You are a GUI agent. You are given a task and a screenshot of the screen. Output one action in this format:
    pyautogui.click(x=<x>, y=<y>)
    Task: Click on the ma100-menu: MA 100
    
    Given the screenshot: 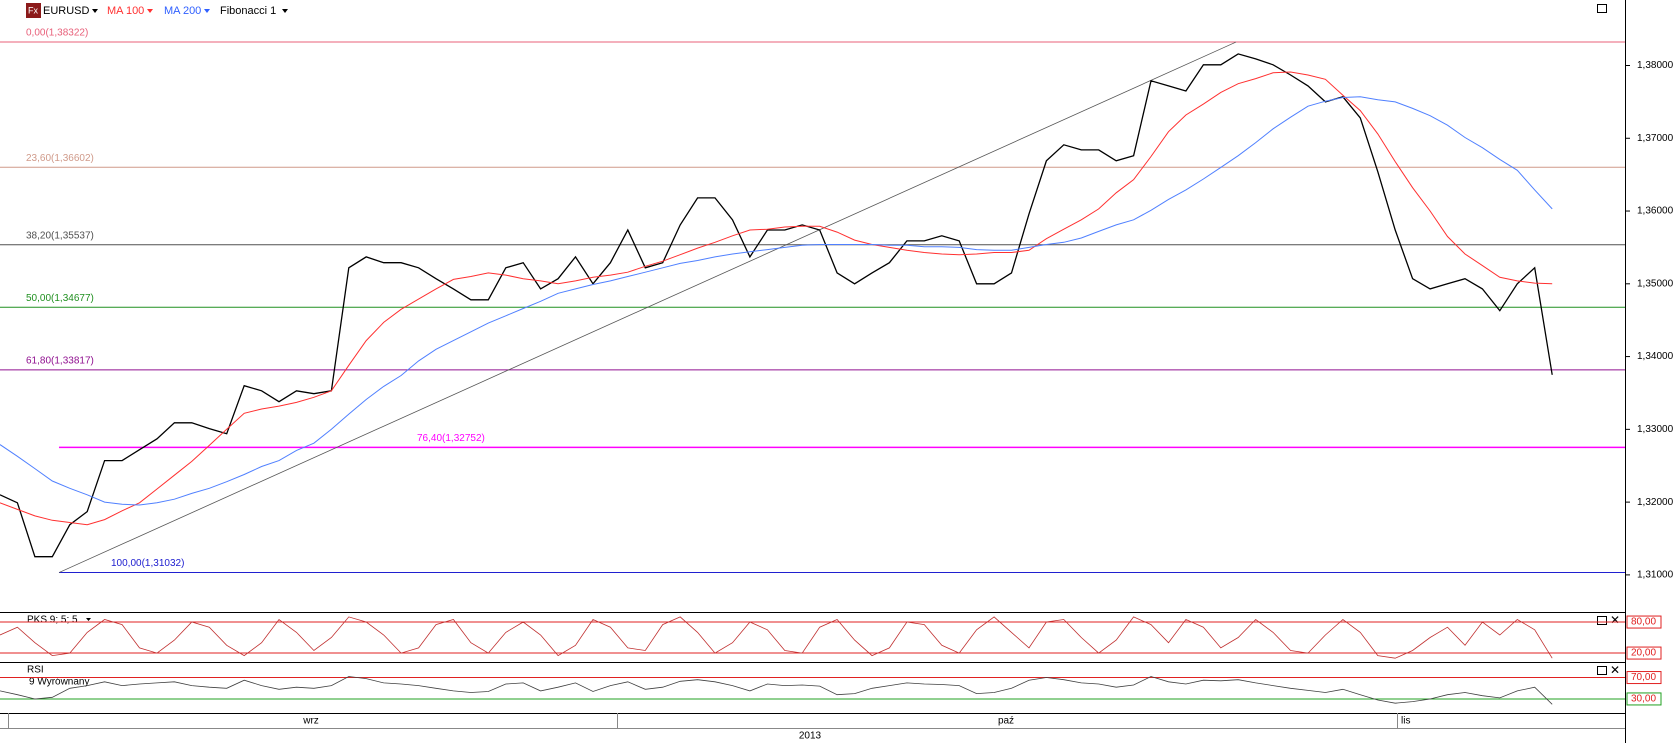 What is the action you would take?
    pyautogui.click(x=125, y=11)
    